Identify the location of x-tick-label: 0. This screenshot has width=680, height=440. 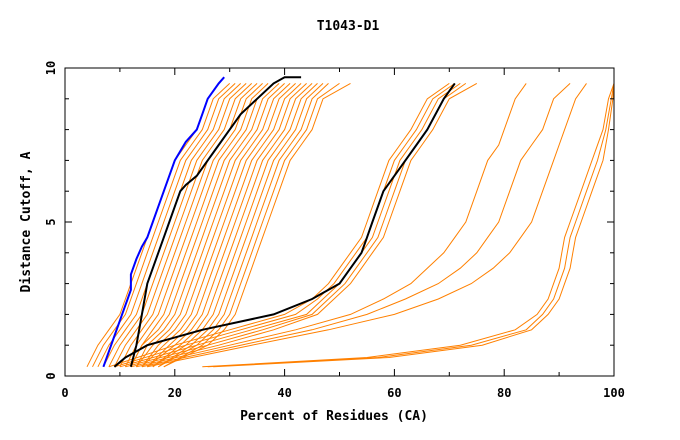
(64, 393).